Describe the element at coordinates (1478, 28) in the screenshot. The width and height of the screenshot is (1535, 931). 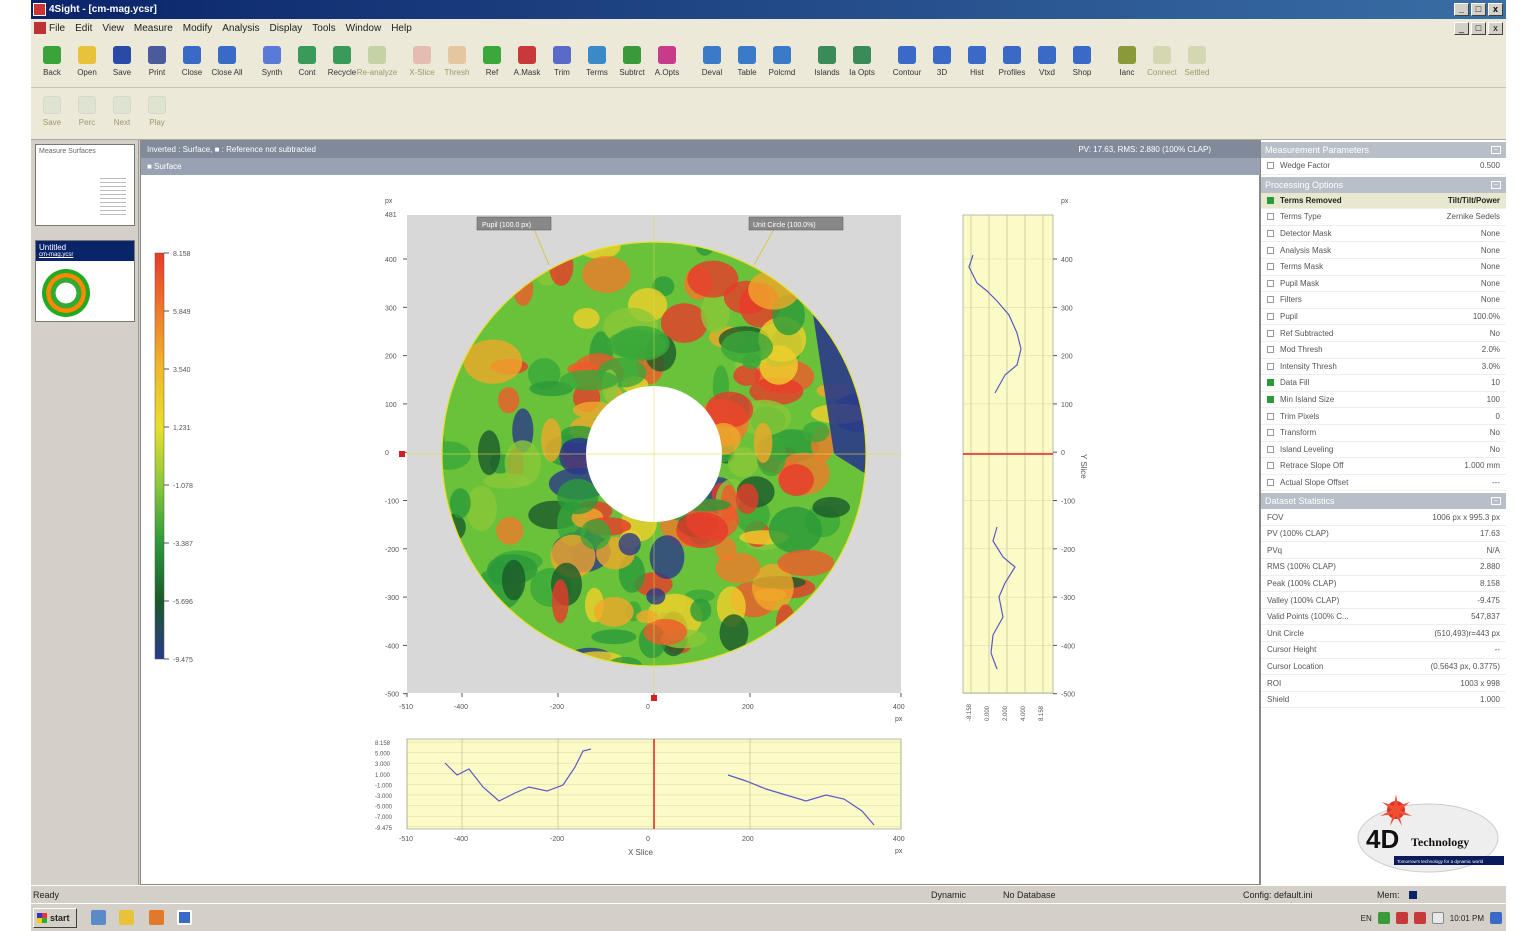
I see `doc-restore-button: □` at that location.